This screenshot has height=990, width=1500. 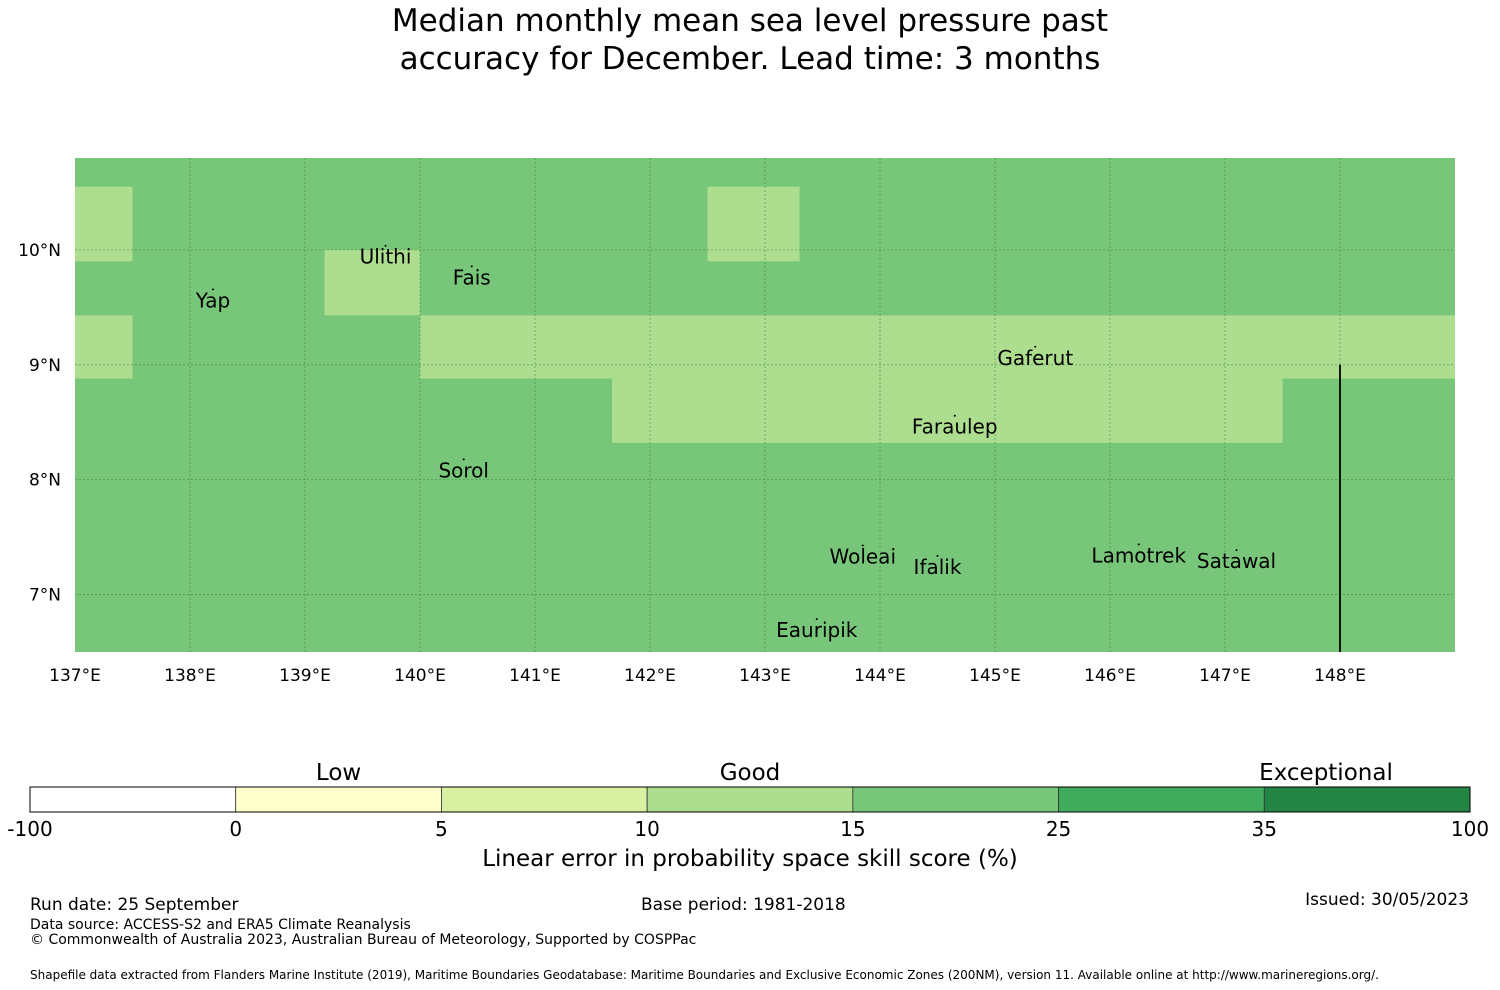 I want to click on place-label-sorol: Sorol, so click(x=463, y=470).